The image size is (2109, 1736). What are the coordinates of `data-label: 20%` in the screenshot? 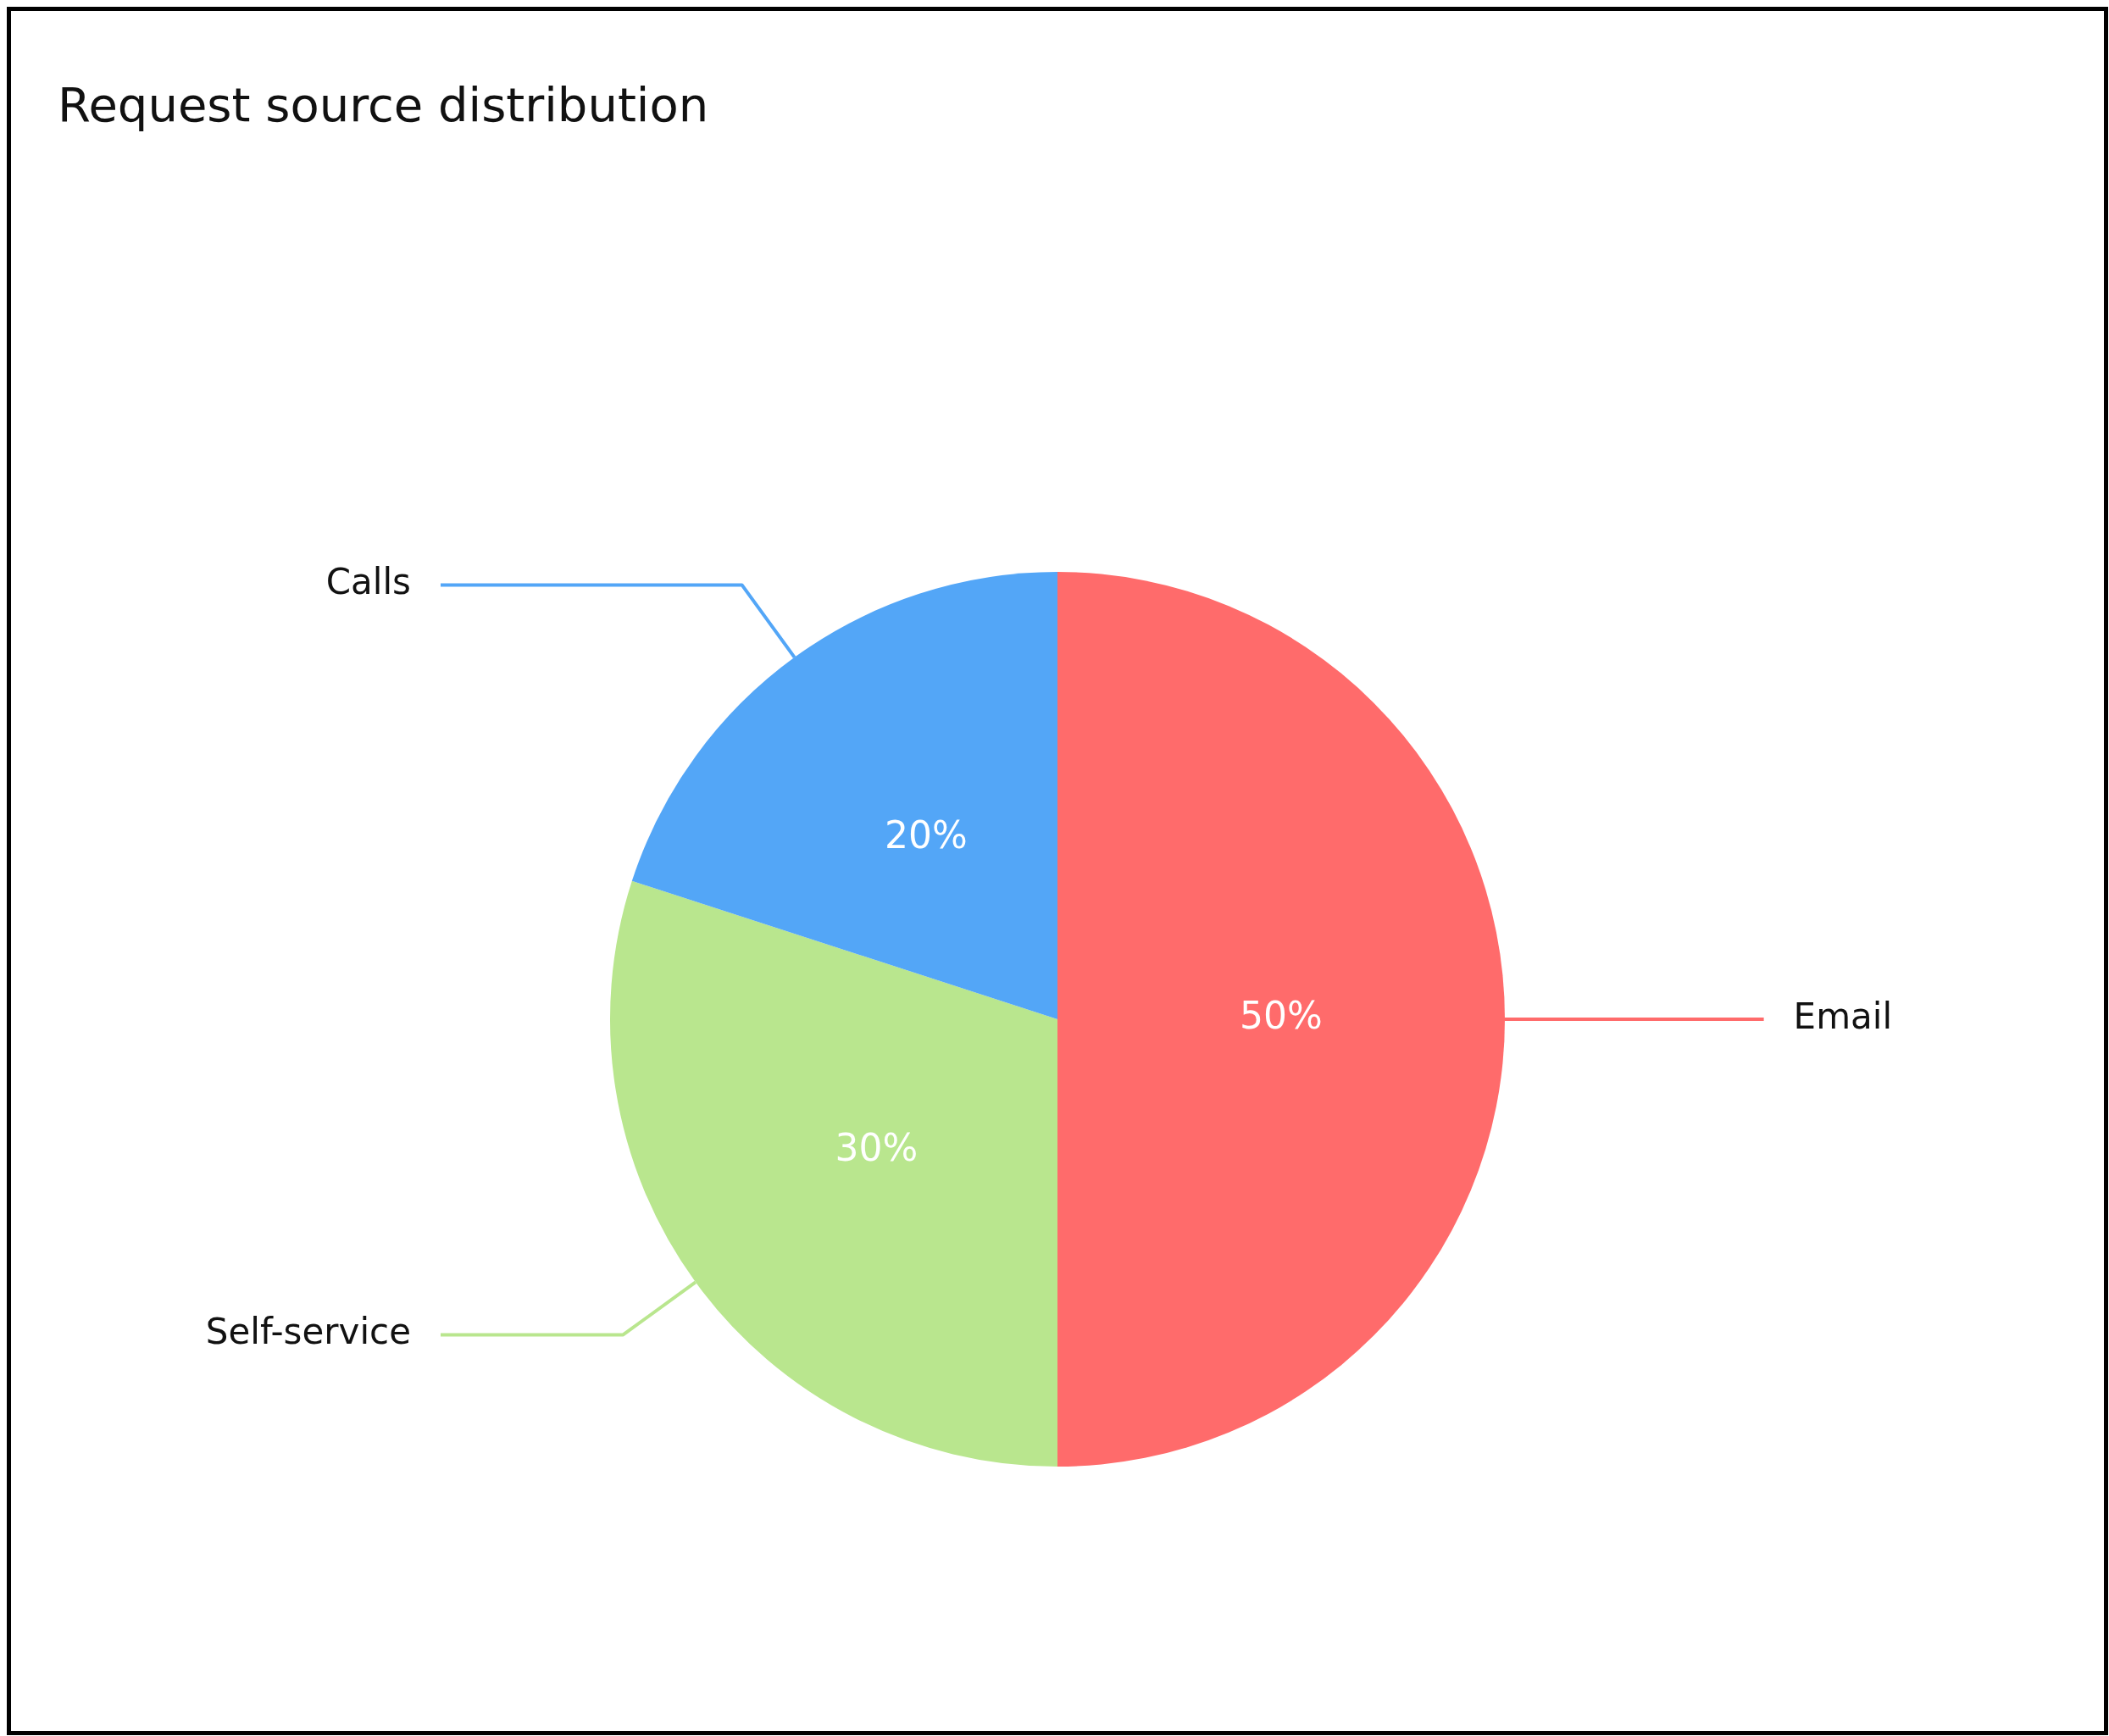 It's located at (926, 835).